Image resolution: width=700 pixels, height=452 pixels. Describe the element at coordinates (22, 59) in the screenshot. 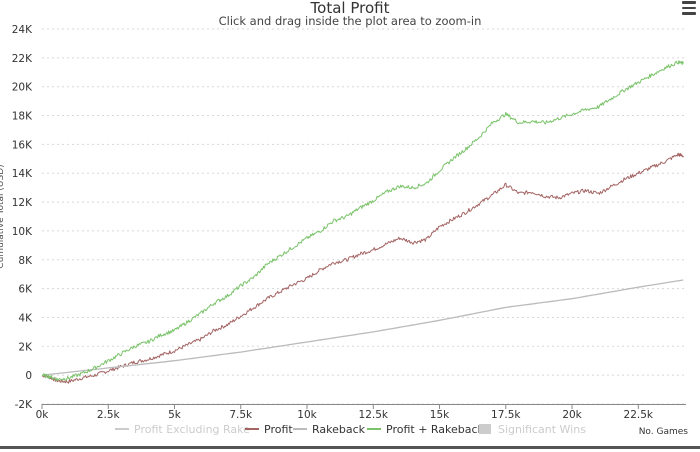

I see `y-tick-label: 22K` at that location.